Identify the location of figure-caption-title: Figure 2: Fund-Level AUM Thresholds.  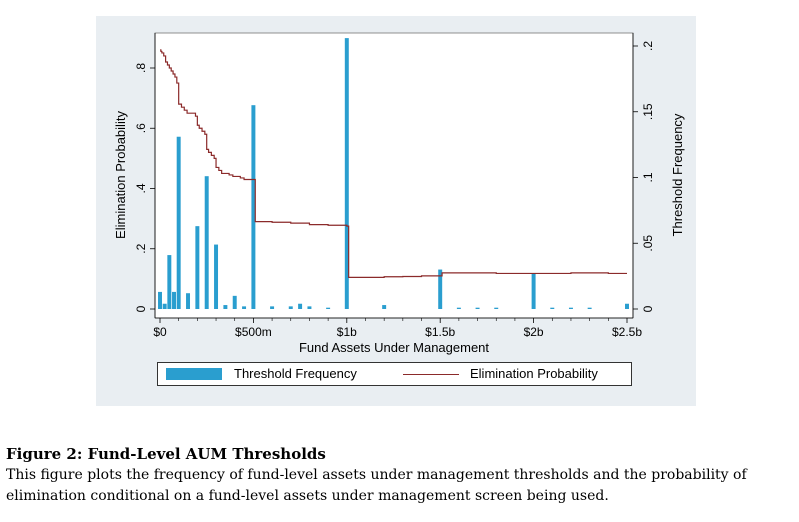
(166, 454).